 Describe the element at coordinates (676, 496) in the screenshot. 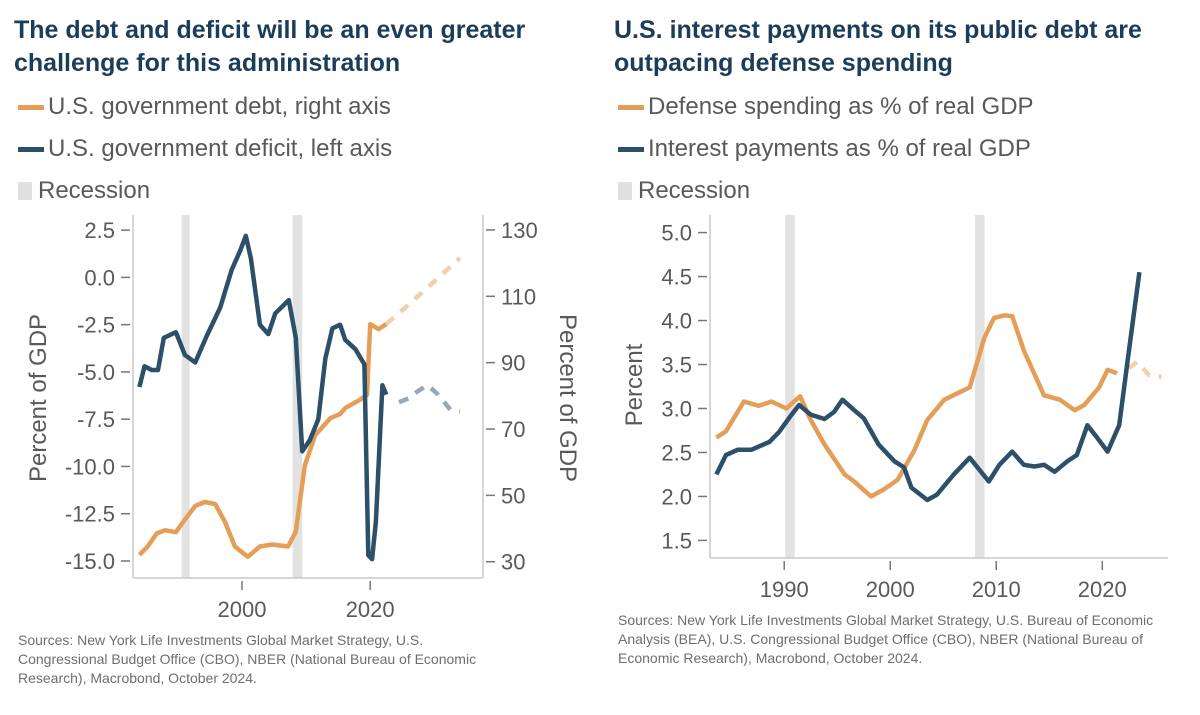

I see `y-tick-label: 2.0` at that location.